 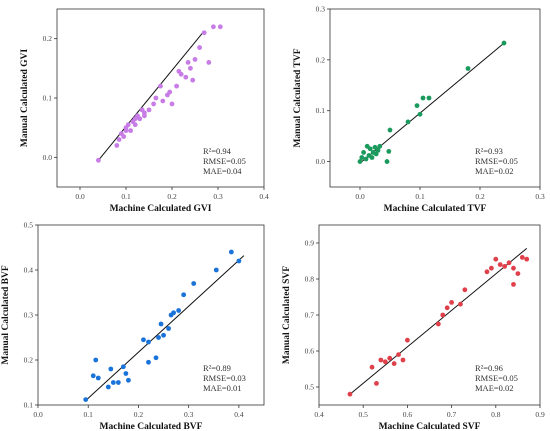 I want to click on svf-x-tick-label: 0.6, so click(x=408, y=414).